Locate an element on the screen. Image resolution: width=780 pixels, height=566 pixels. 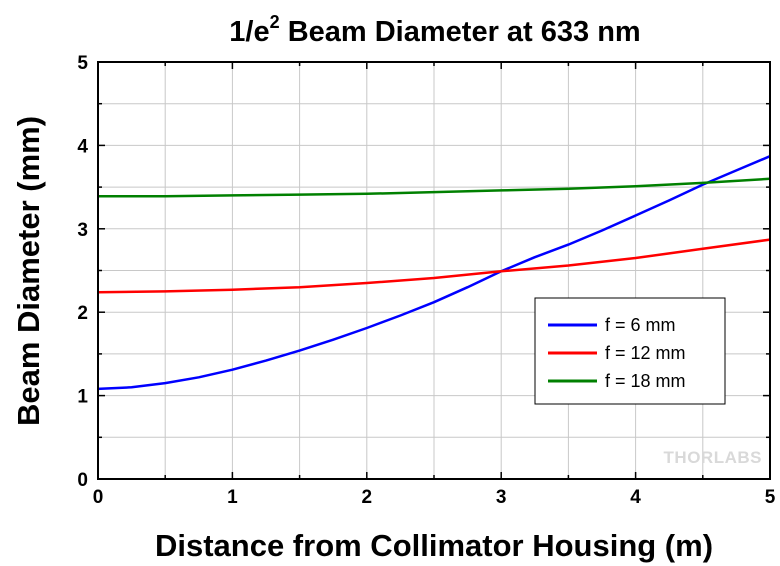
y-tick-label: 1 is located at coordinates (82, 397).